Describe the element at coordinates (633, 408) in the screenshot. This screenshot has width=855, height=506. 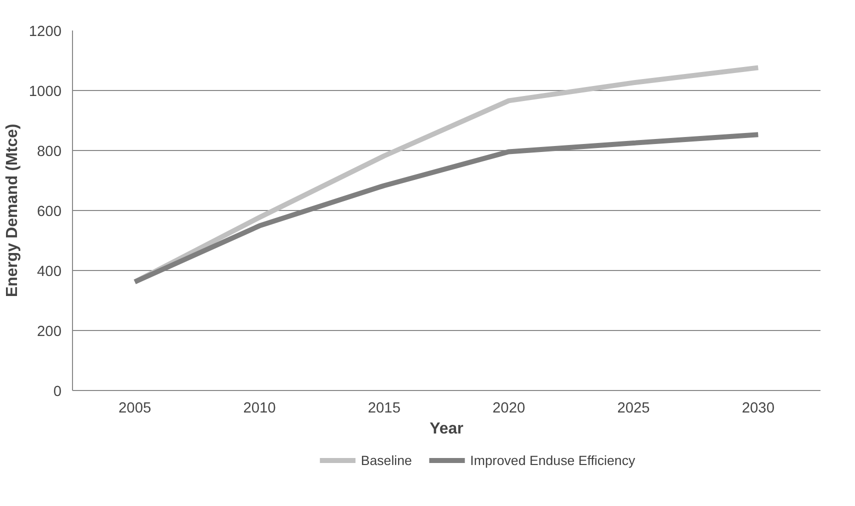
I see `x-tick-label: 2025` at that location.